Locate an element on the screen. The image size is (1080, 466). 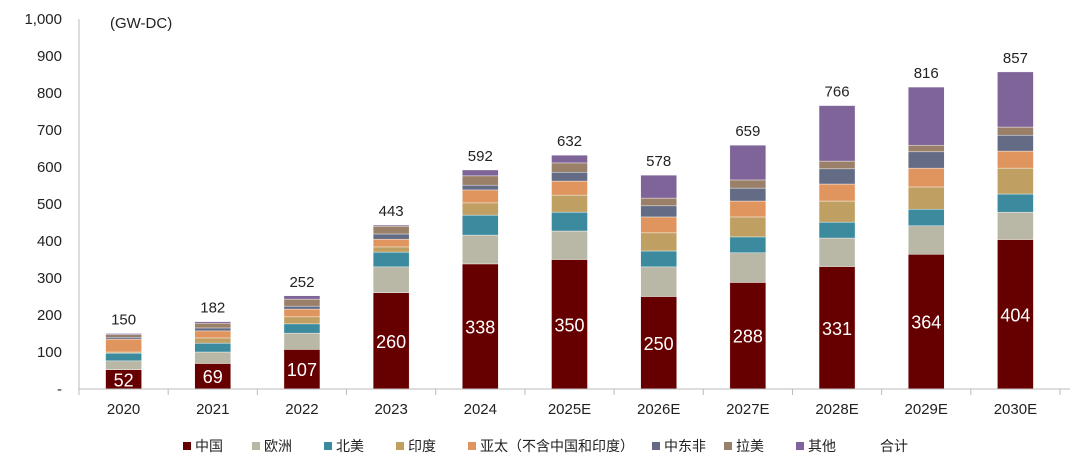
china-value-label: 350 is located at coordinates (569, 325).